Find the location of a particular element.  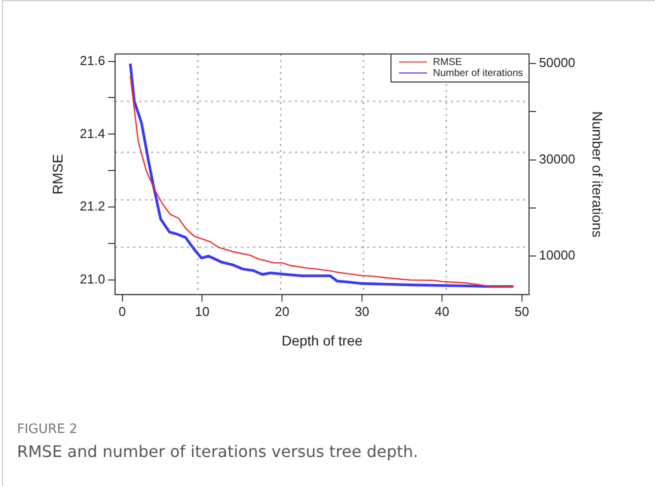

text: RMSE and number of iterations versus tree depth. is located at coordinates (217, 451).